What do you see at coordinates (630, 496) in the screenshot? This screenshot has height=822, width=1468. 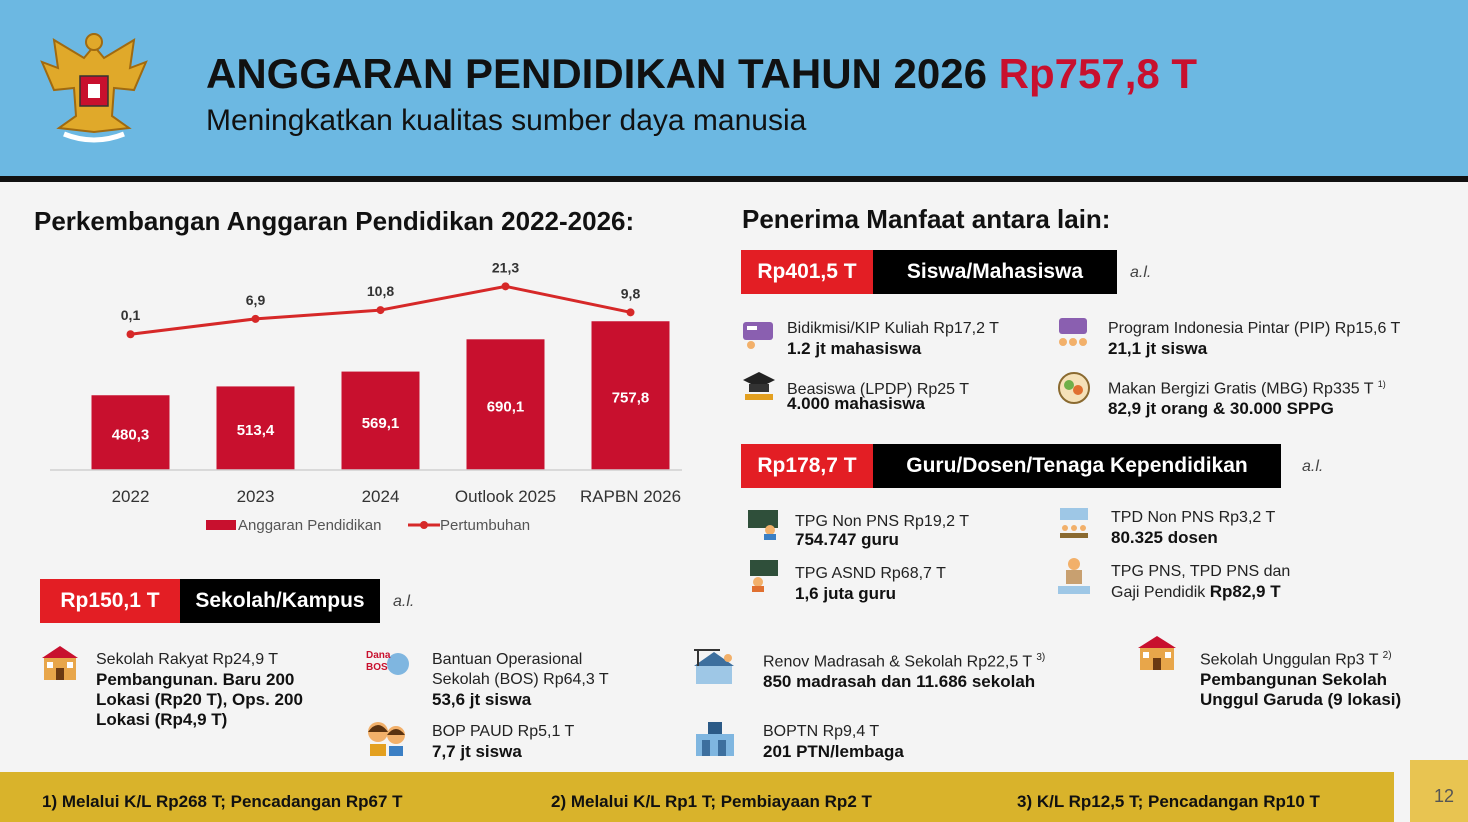 I see `x-tick-label-4: RAPBN 2026` at bounding box center [630, 496].